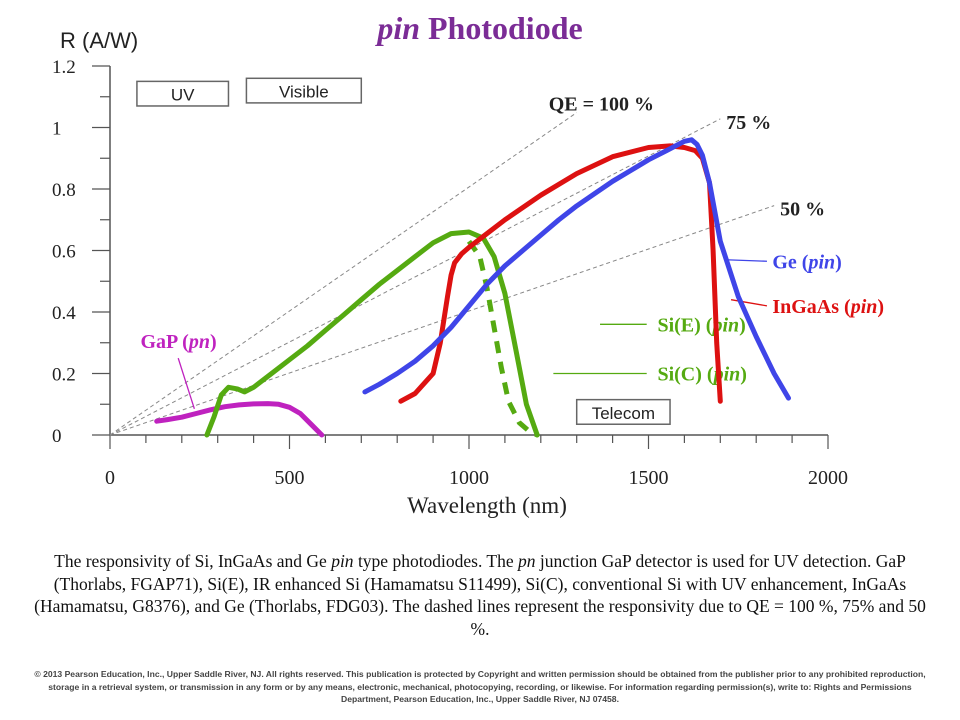 This screenshot has width=960, height=720. I want to click on y-tick-label: 0.6, so click(64, 252).